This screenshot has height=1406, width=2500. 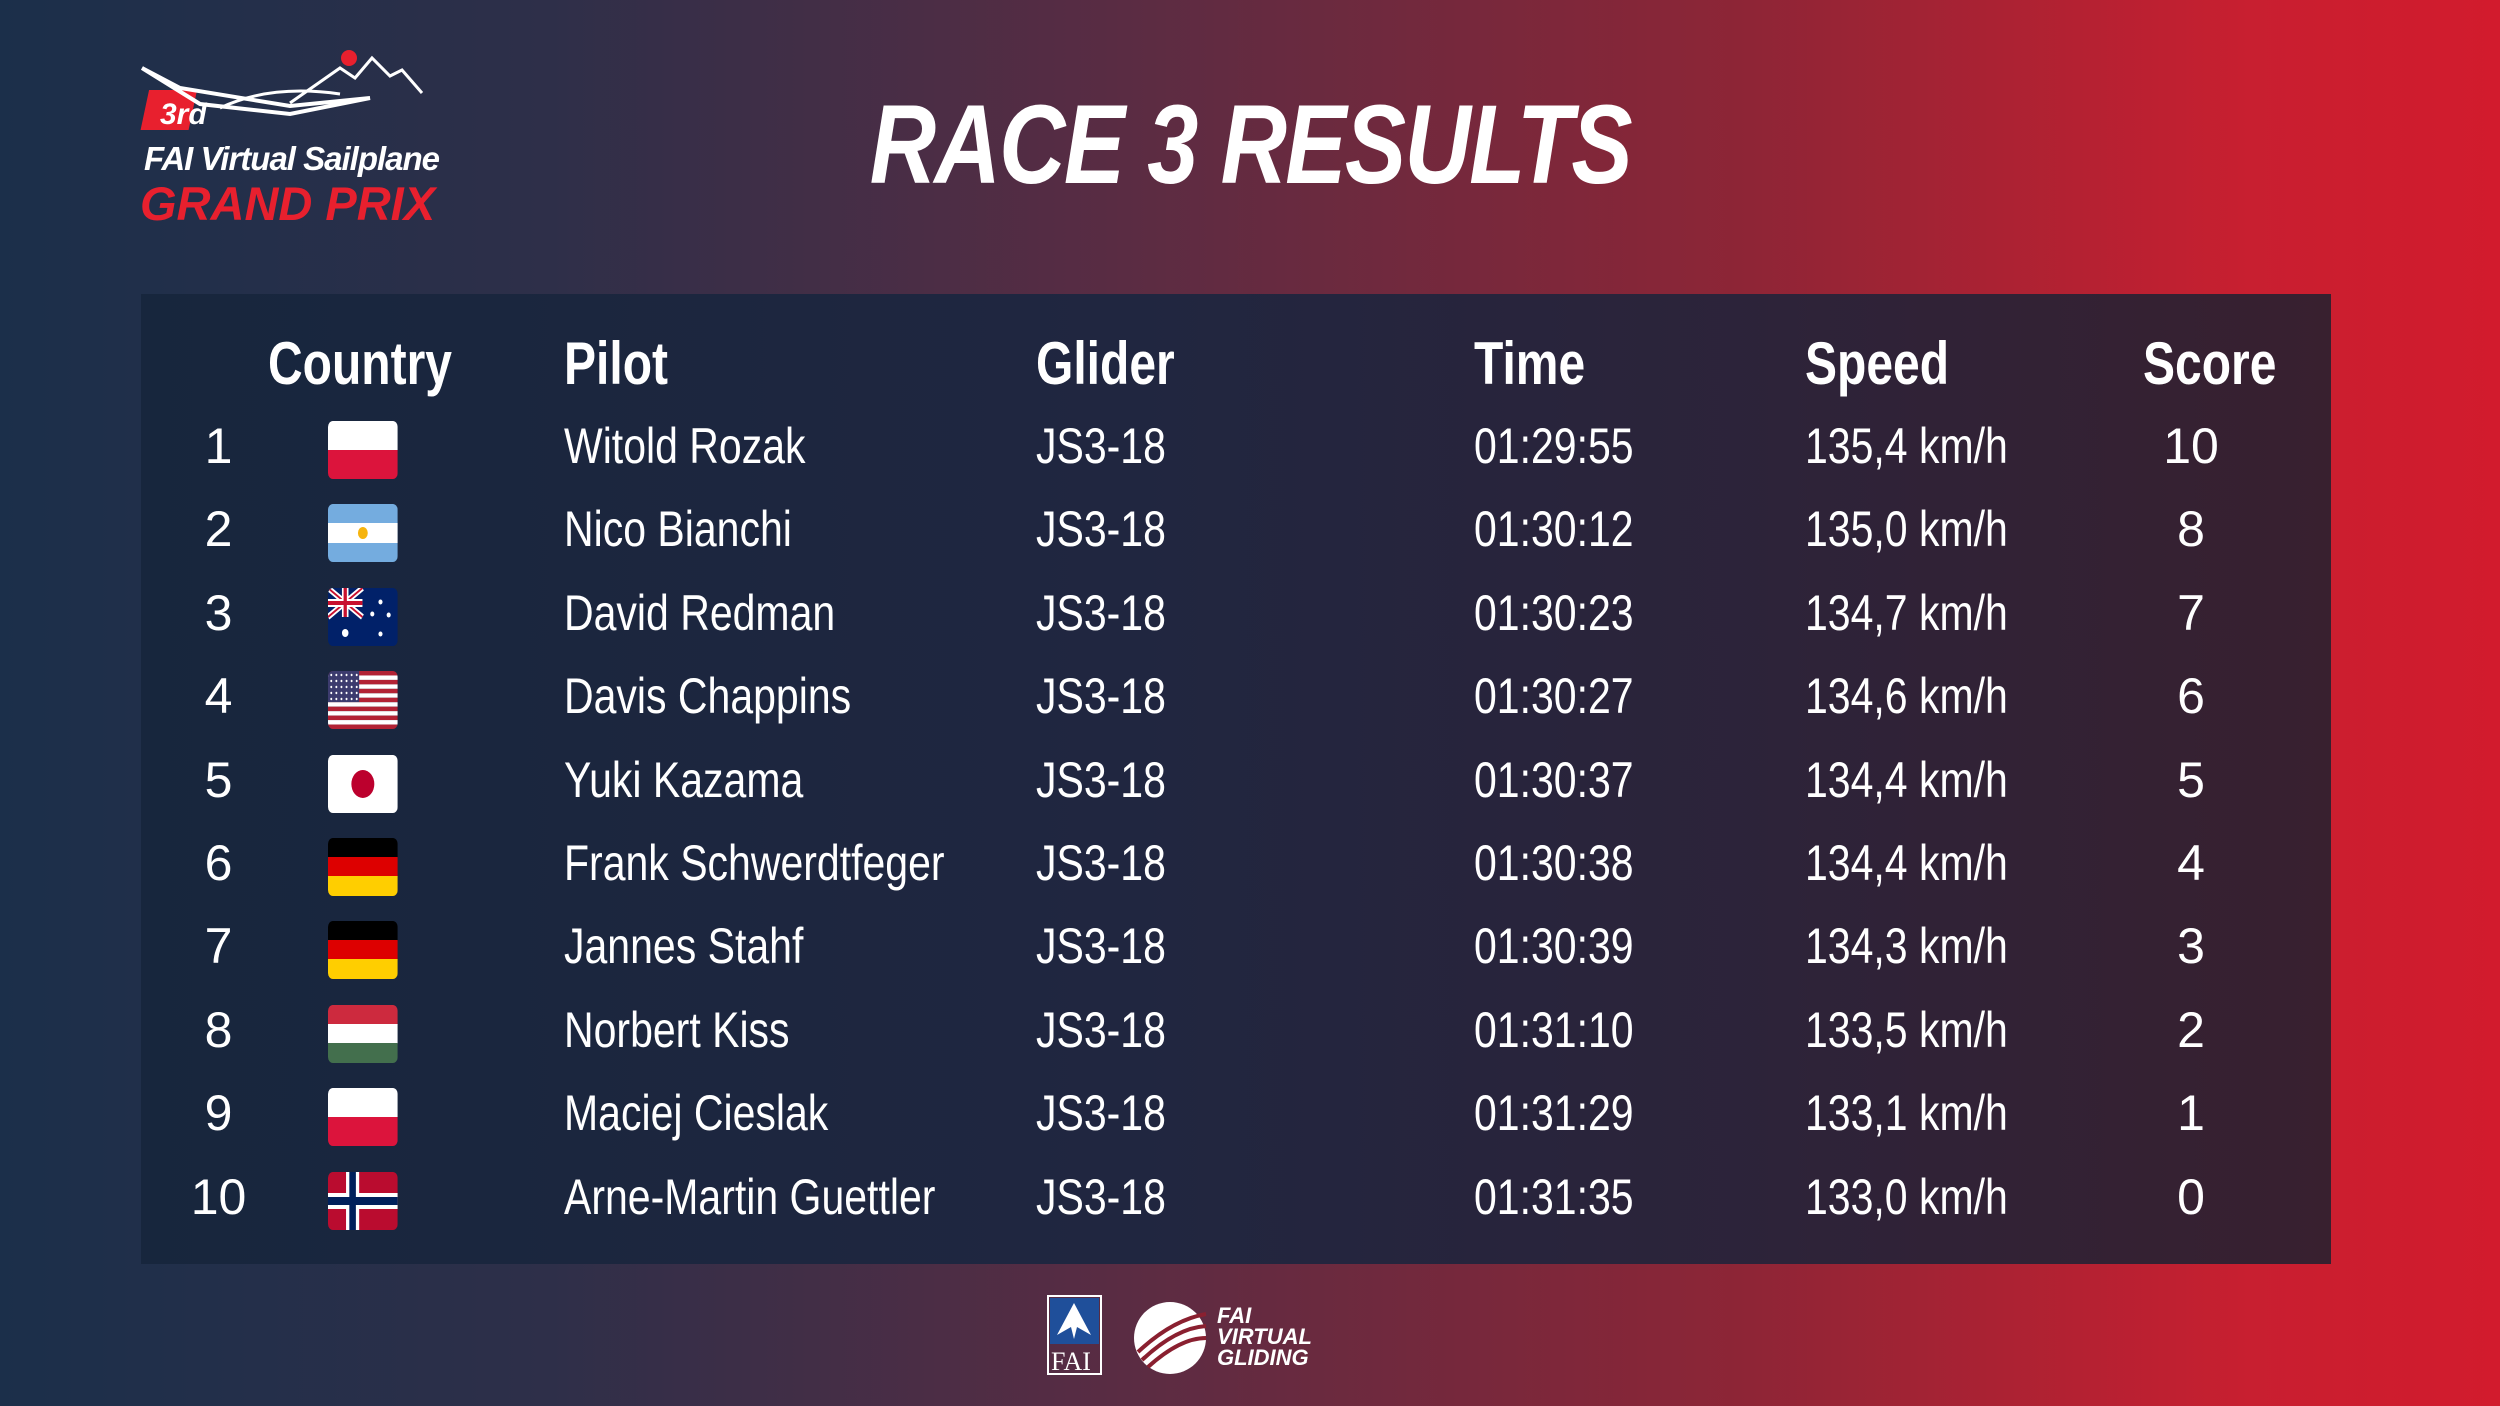 I want to click on argentina-flag-icon, so click(x=363, y=533).